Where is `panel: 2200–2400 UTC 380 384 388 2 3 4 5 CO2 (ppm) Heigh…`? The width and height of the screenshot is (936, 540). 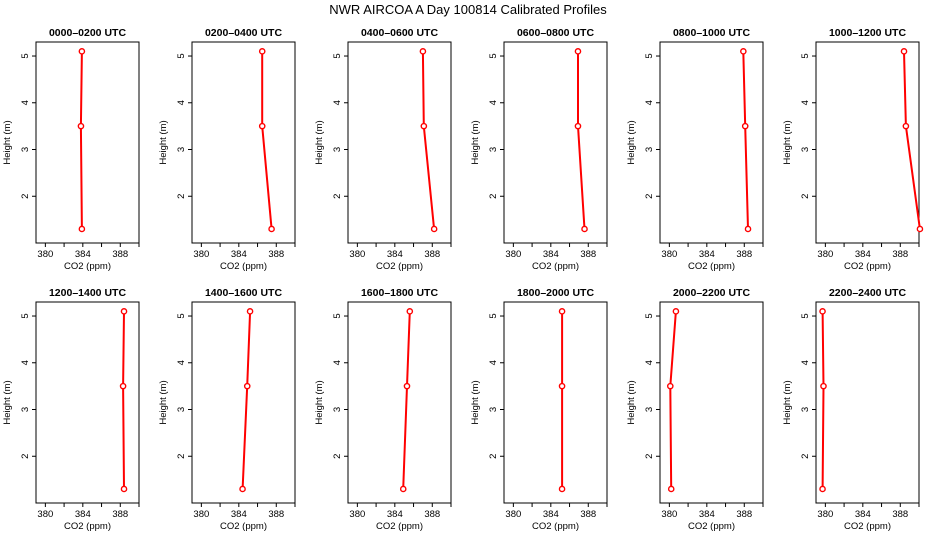
panel: 2200–2400 UTC 380 384 388 2 3 4 5 CO2 (ppm) Heigh… is located at coordinates (851, 409).